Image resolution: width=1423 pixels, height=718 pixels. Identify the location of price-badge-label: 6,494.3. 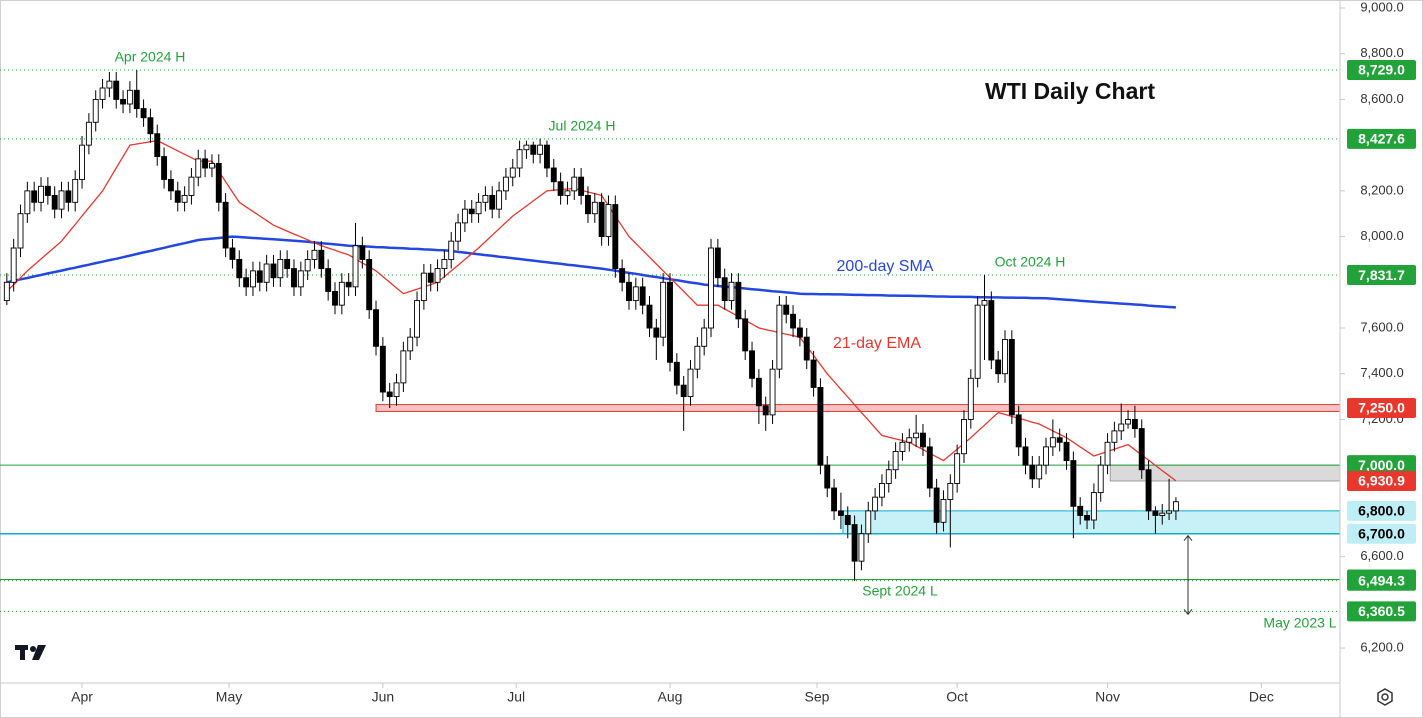
(1381, 580).